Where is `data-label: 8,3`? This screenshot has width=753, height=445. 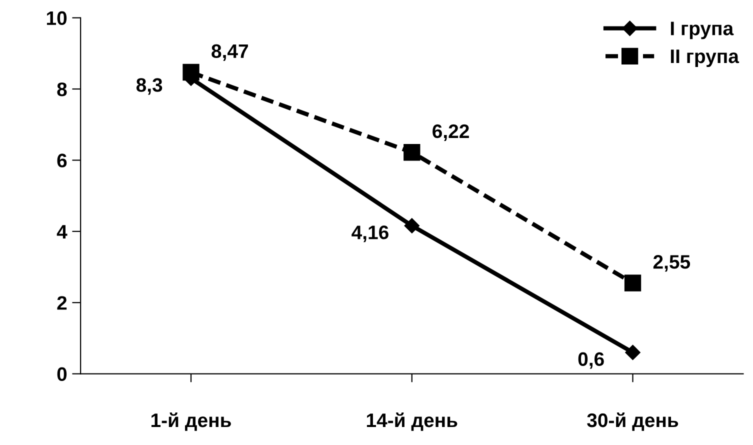 data-label: 8,3 is located at coordinates (149, 86).